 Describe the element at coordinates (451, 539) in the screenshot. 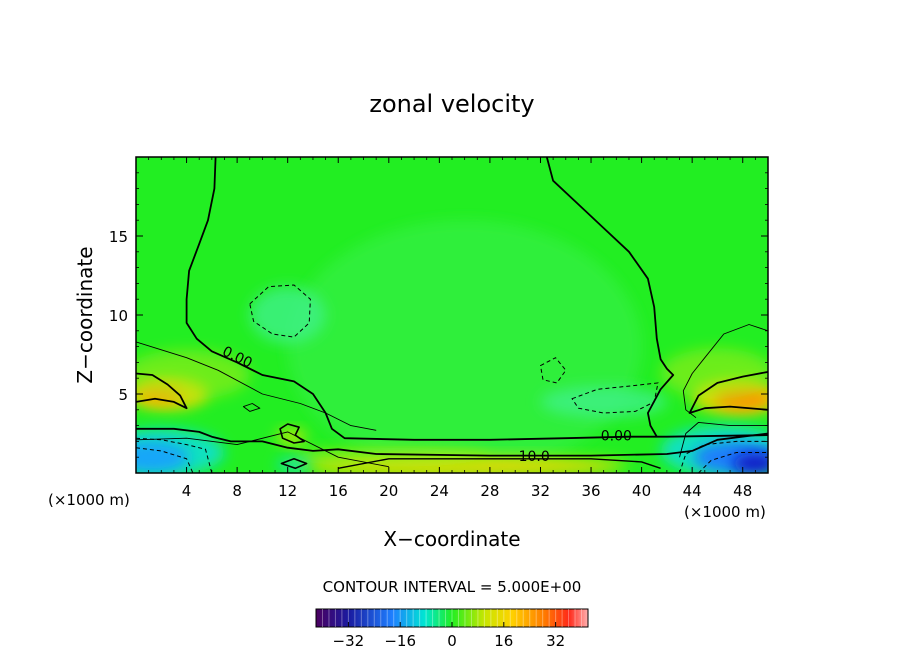

I see `x-axis-label: X−coordinate` at that location.